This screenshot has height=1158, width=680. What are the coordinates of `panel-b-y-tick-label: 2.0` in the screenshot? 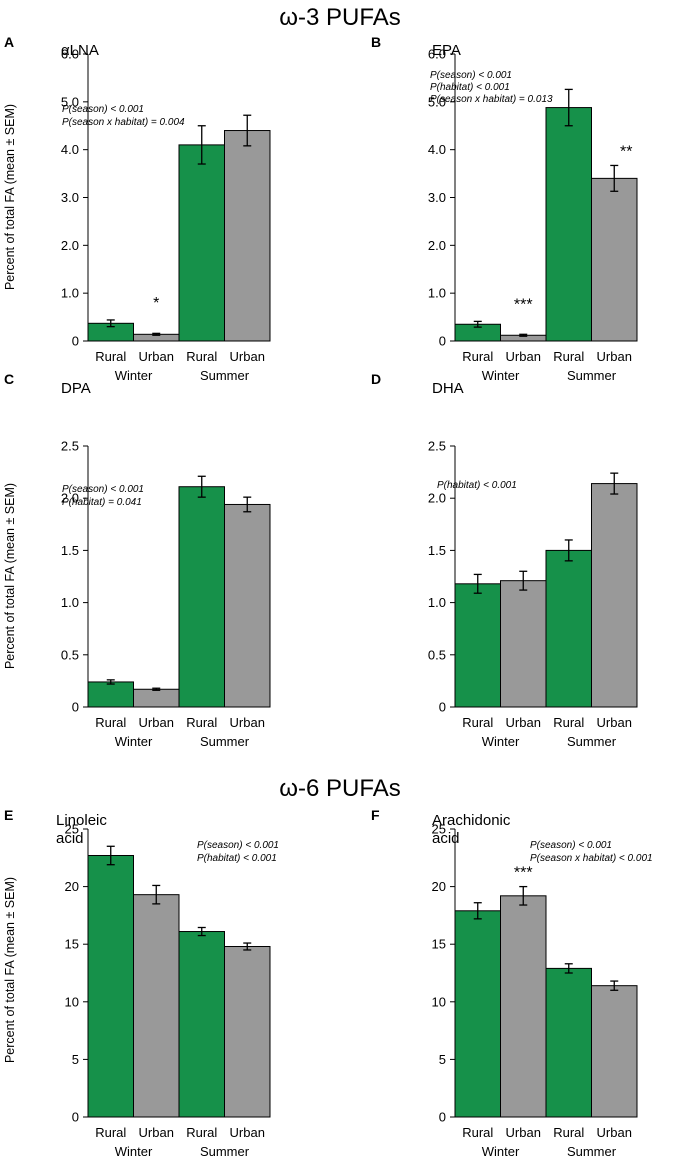 It's located at (437, 245).